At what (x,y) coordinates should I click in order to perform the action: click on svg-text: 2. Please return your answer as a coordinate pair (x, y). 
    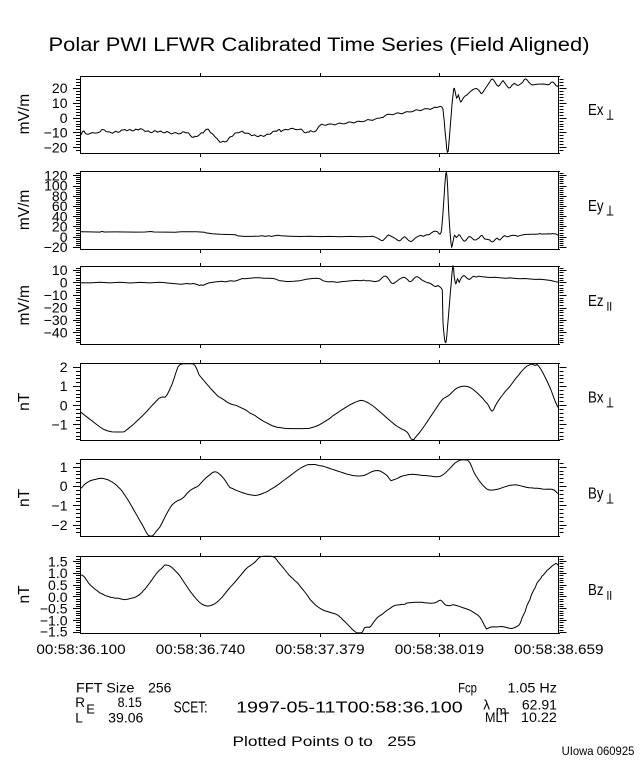
    Looking at the image, I should click on (64, 367).